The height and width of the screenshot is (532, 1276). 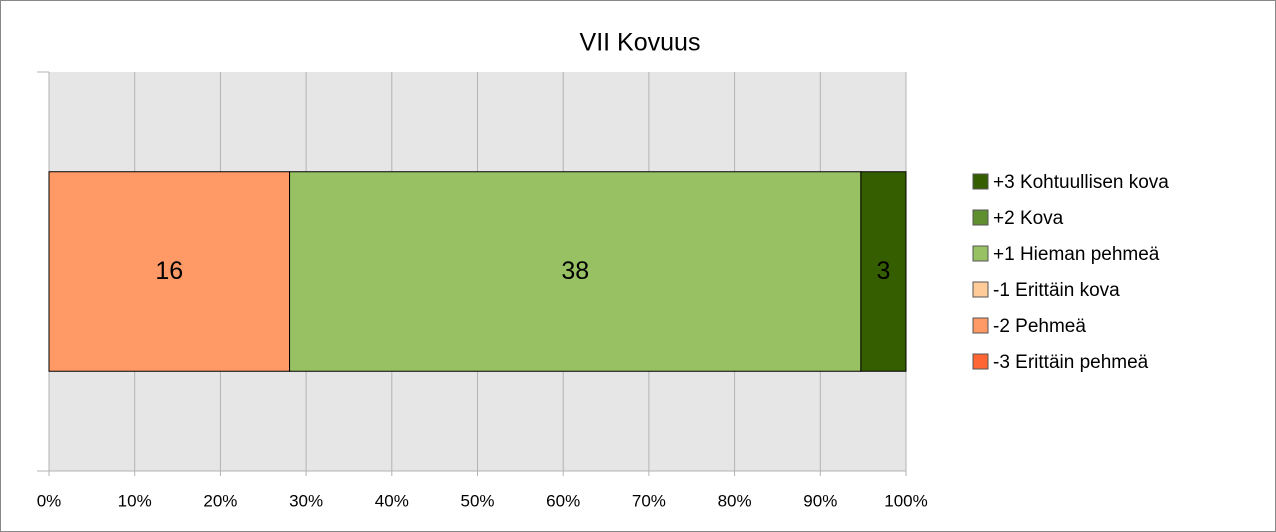 What do you see at coordinates (563, 500) in the screenshot?
I see `x-tick-label: 60%` at bounding box center [563, 500].